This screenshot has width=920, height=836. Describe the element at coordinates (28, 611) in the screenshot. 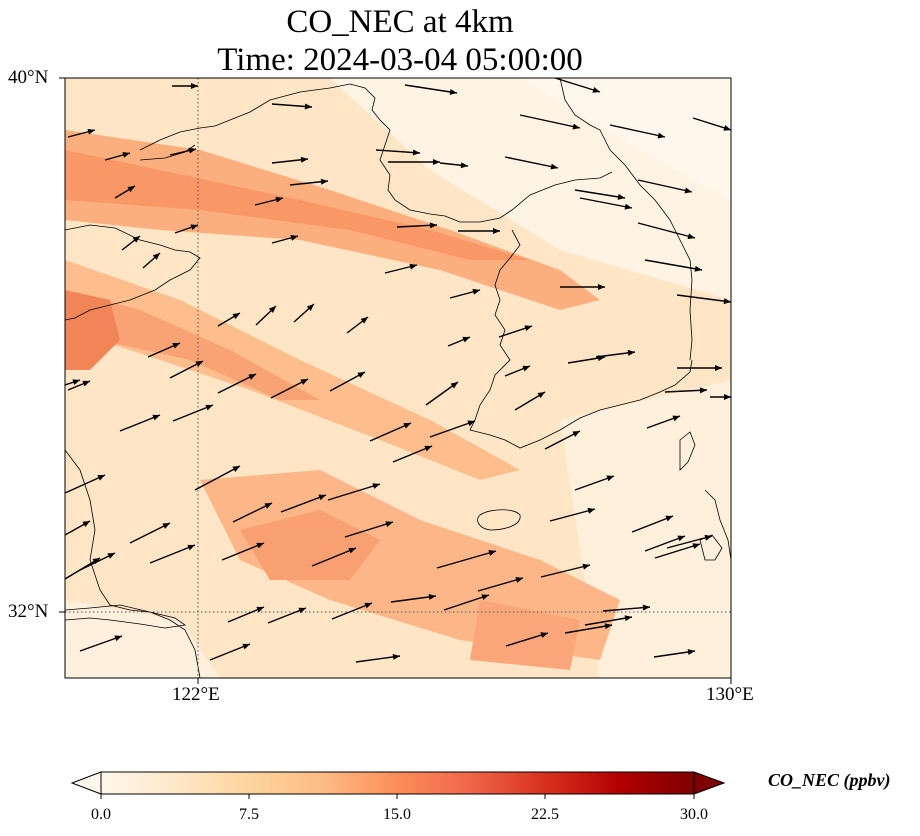

I see `lat-label-32n: 32°N` at that location.